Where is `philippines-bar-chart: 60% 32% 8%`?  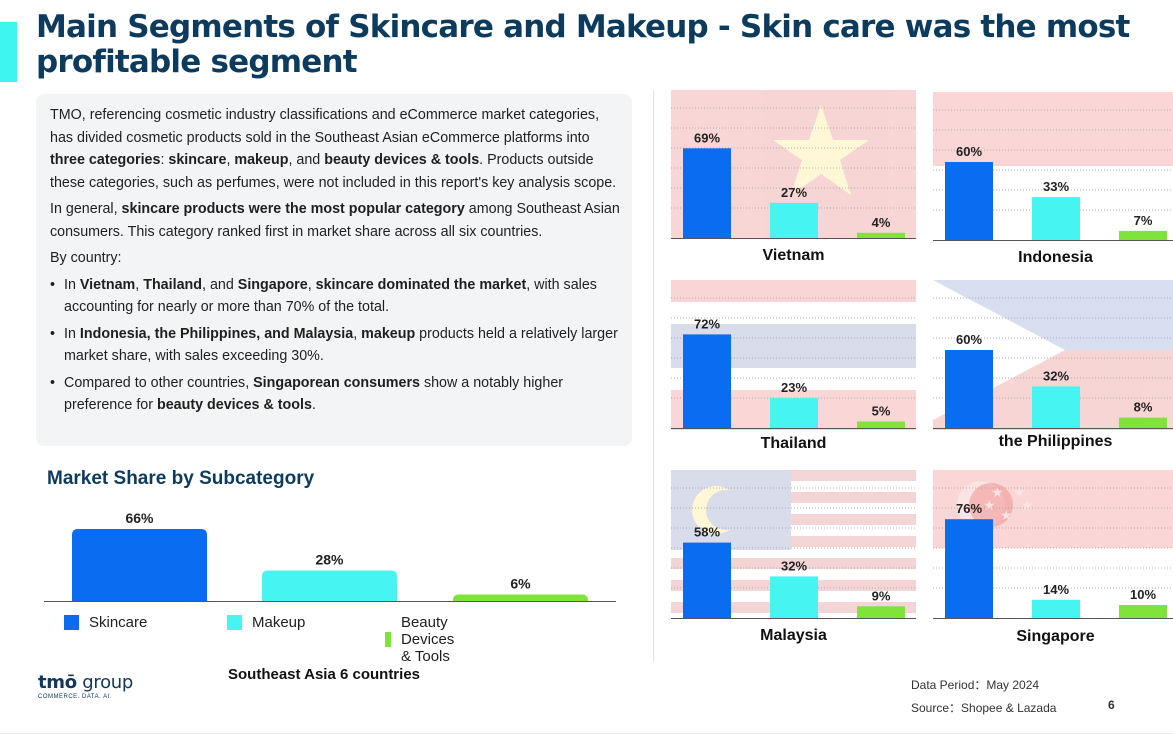 philippines-bar-chart: 60% 32% 8% is located at coordinates (1053, 355).